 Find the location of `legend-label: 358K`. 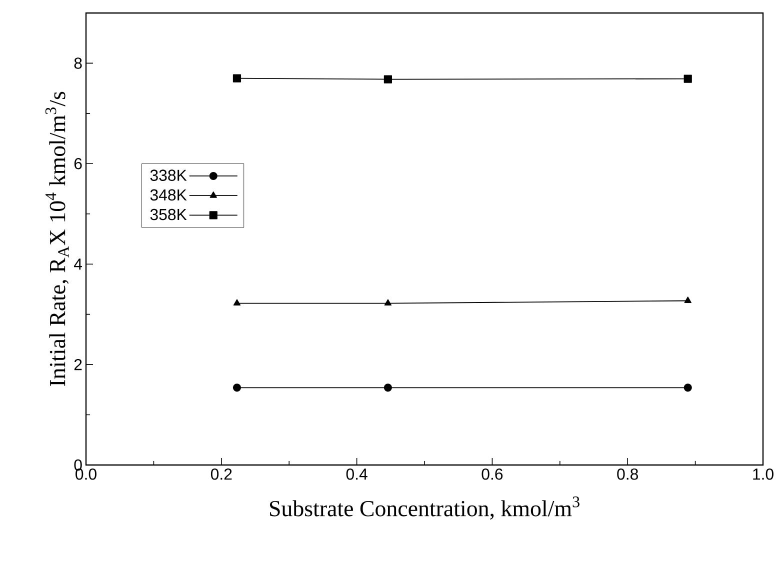

legend-label: 358K is located at coordinates (168, 214).